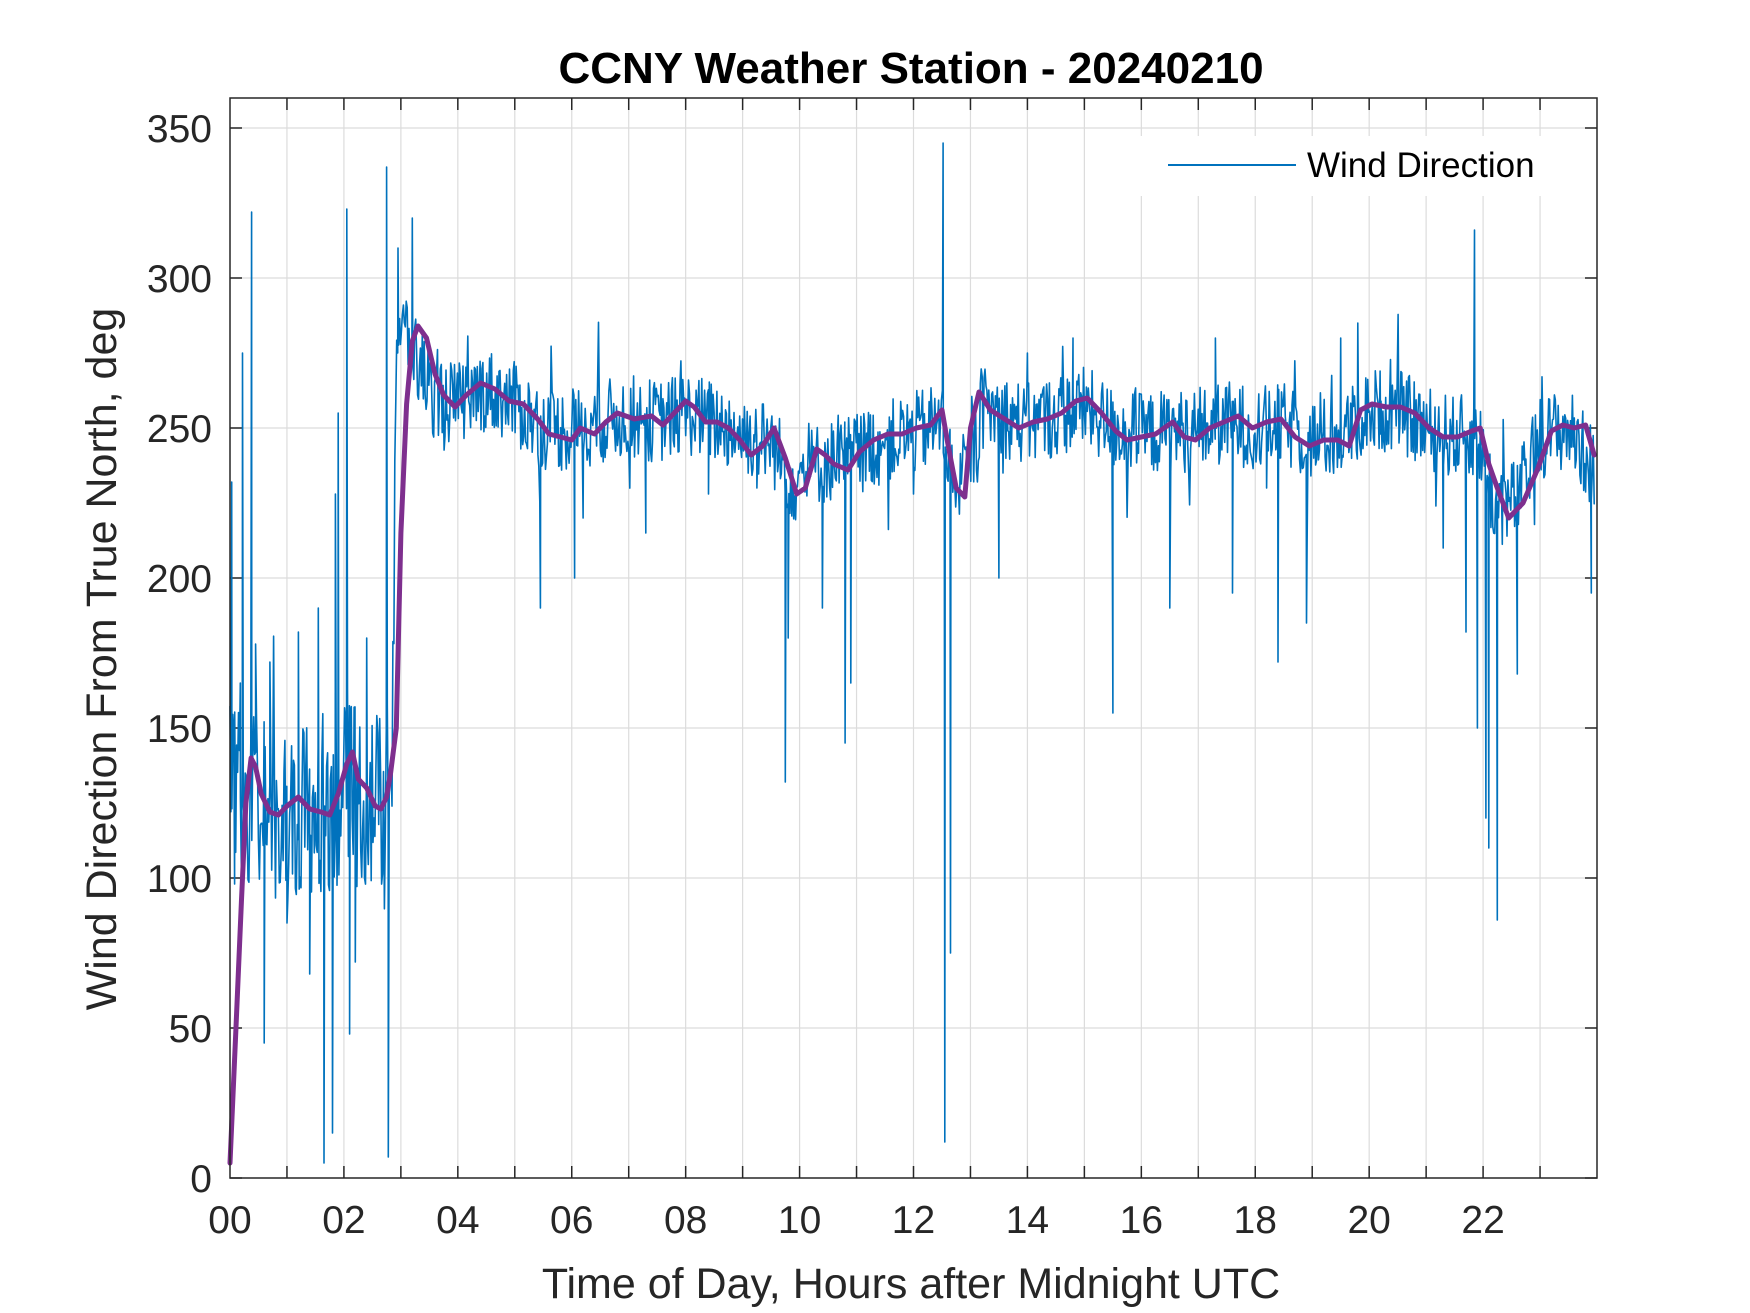 The height and width of the screenshot is (1313, 1750). What do you see at coordinates (179, 429) in the screenshot?
I see `y-tick-label: 250` at bounding box center [179, 429].